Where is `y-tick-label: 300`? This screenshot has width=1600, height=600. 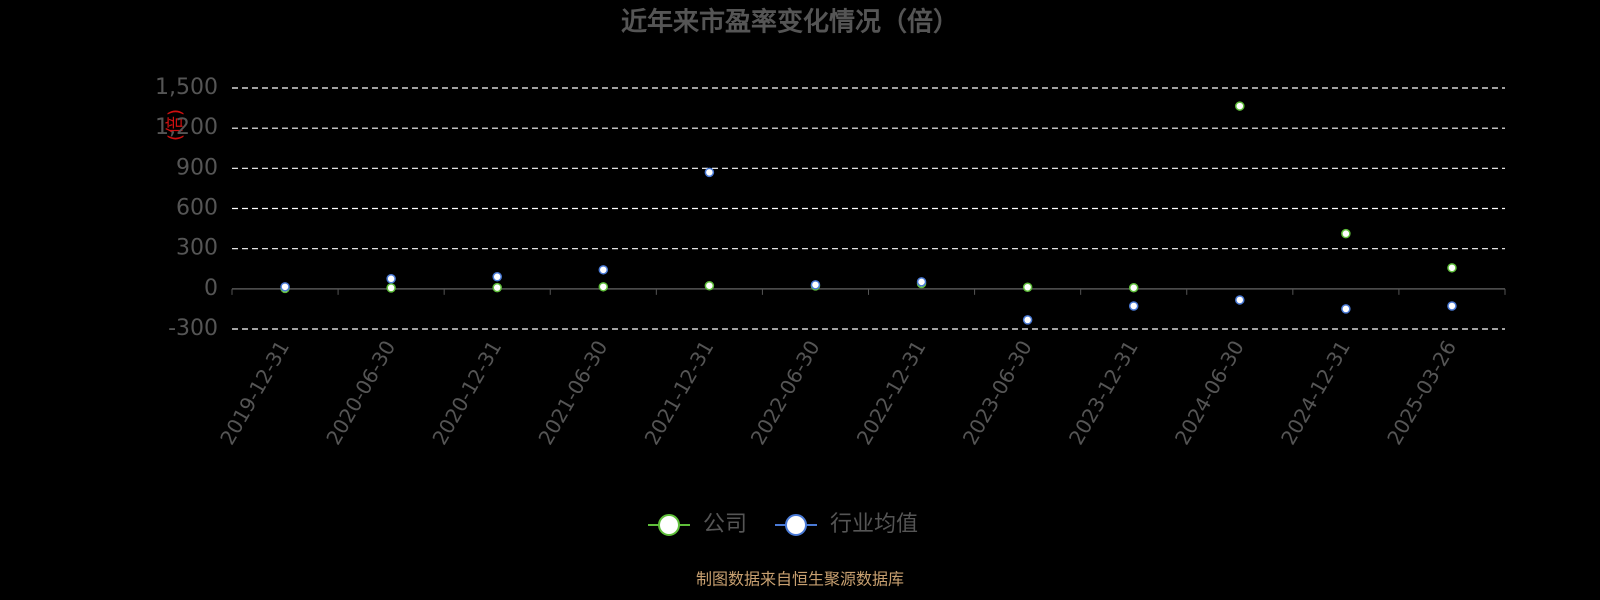
y-tick-label: 300 is located at coordinates (197, 248).